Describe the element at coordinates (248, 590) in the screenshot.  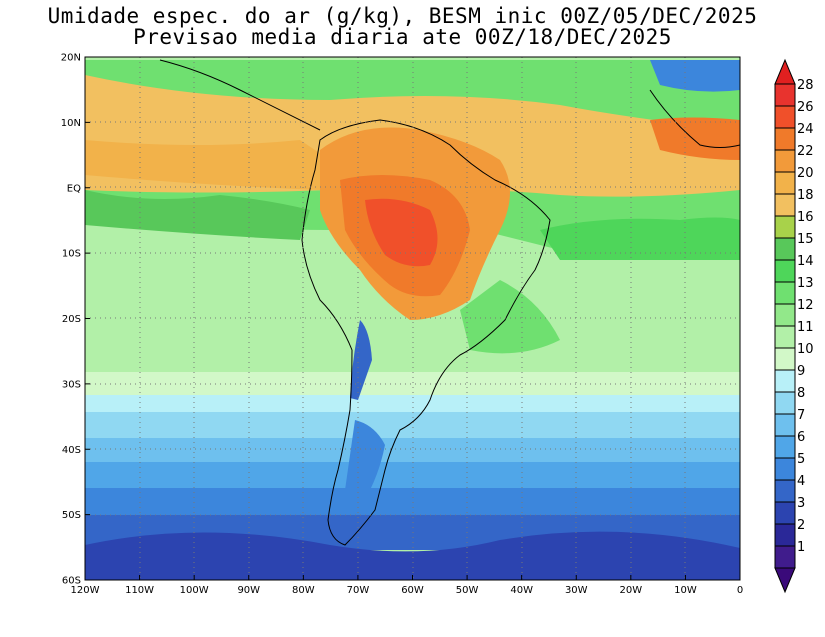
I see `lon-tick-label: 90W` at that location.